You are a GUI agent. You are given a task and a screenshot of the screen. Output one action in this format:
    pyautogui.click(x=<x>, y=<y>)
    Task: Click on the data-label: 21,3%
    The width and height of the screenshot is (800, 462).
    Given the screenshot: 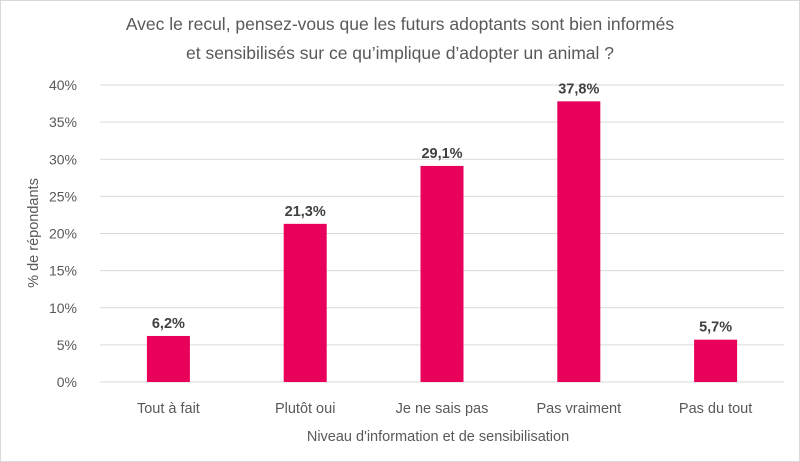 What is the action you would take?
    pyautogui.click(x=305, y=212)
    